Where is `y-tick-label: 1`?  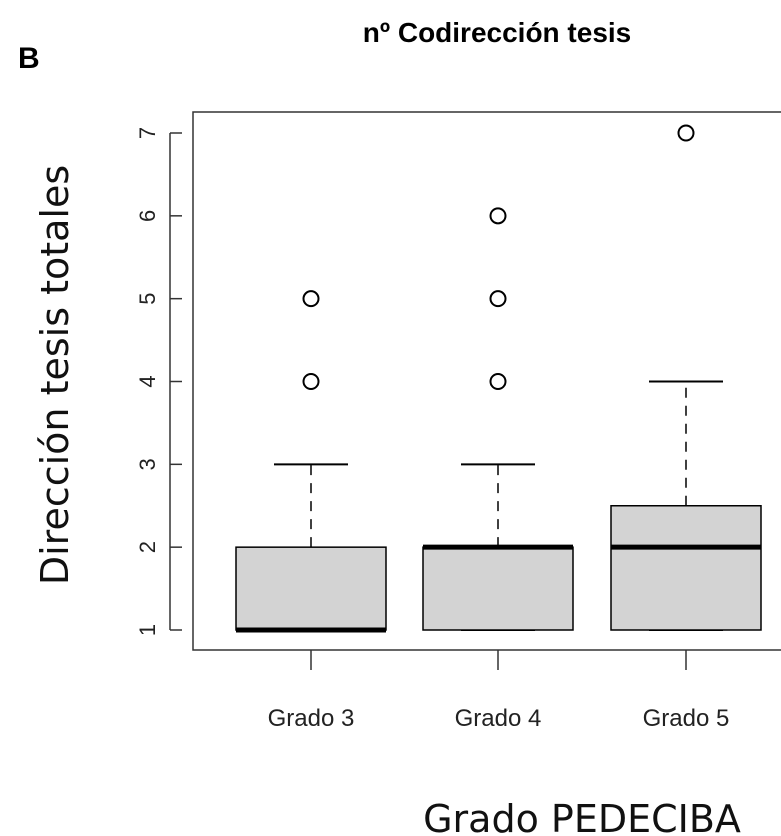 y-tick-label: 1 is located at coordinates (147, 630).